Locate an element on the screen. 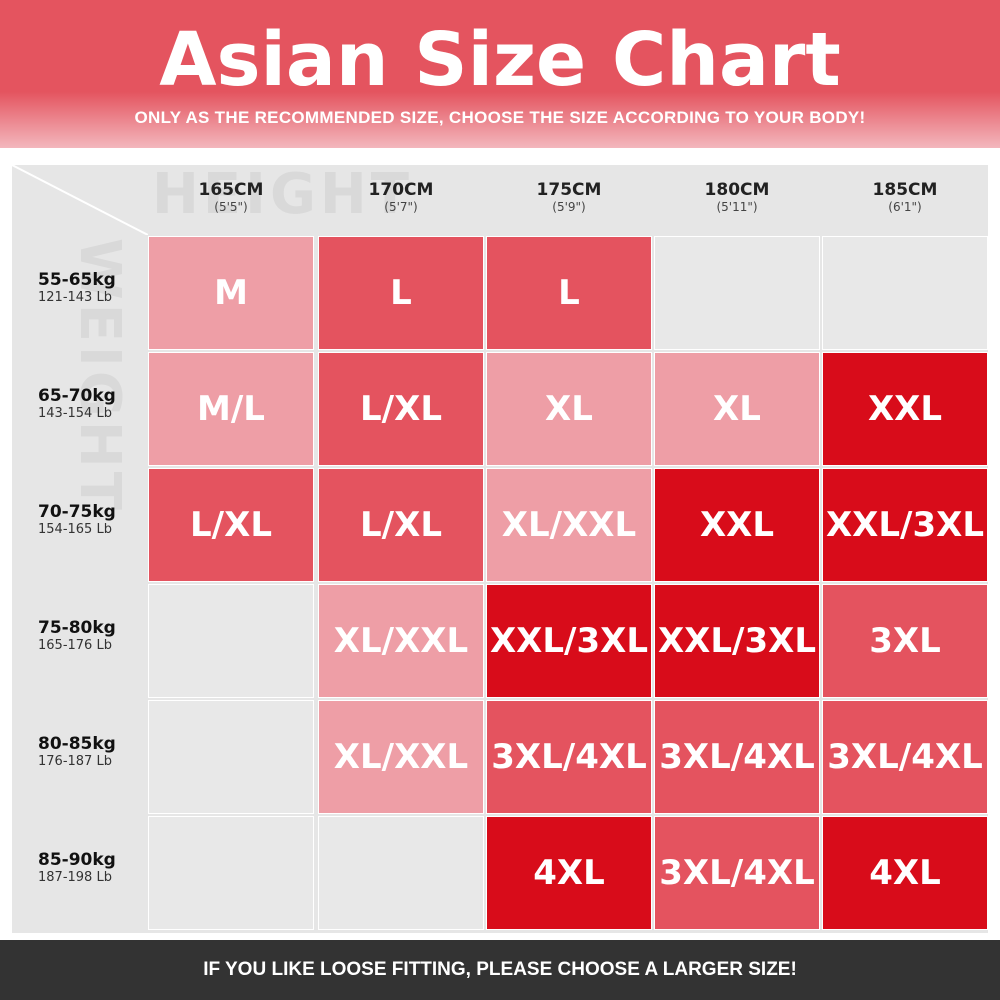 The width and height of the screenshot is (1000, 1000). row-pounds: 176-187 Lb is located at coordinates (75, 761).